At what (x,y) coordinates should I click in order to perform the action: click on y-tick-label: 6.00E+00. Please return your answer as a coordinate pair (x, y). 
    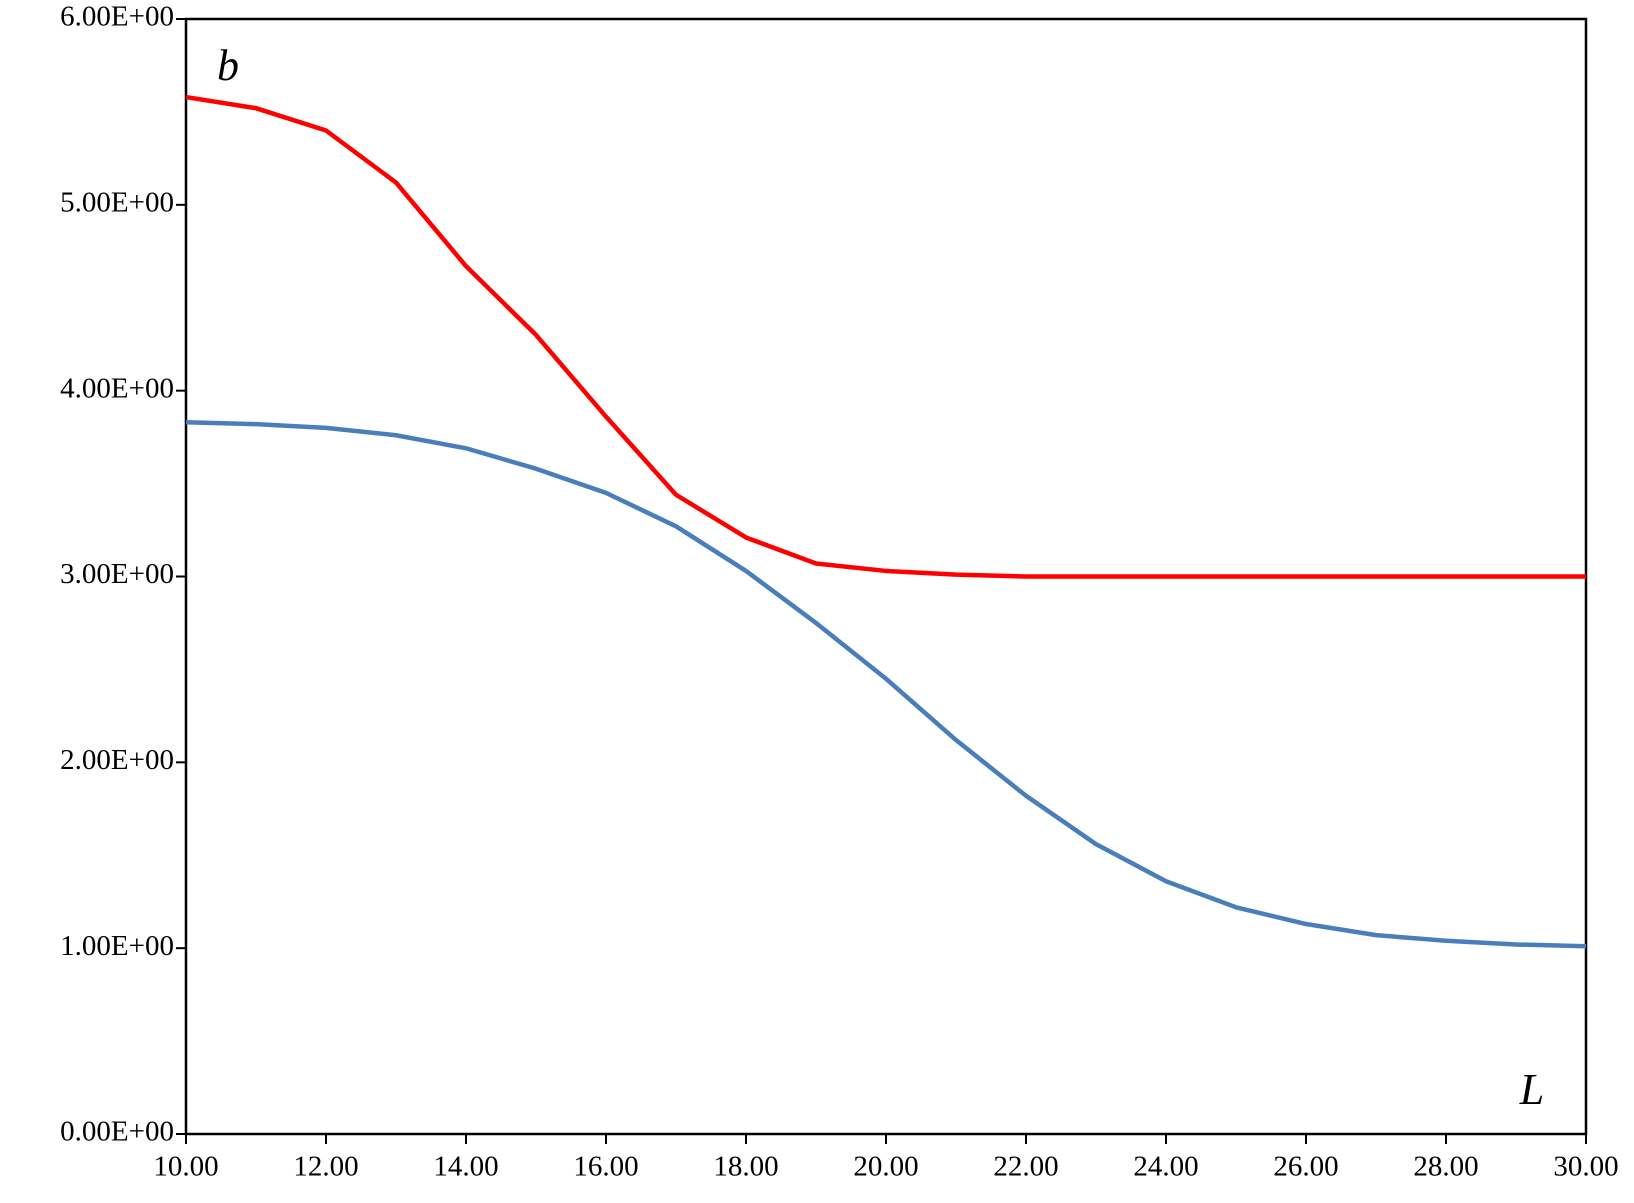
    Looking at the image, I should click on (117, 17).